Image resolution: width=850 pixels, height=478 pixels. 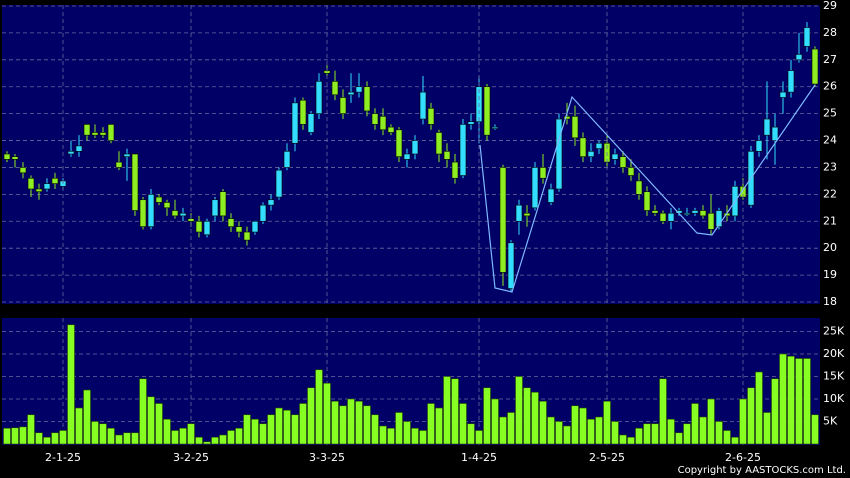 I want to click on y-tick-label: 25, so click(x=830, y=113).